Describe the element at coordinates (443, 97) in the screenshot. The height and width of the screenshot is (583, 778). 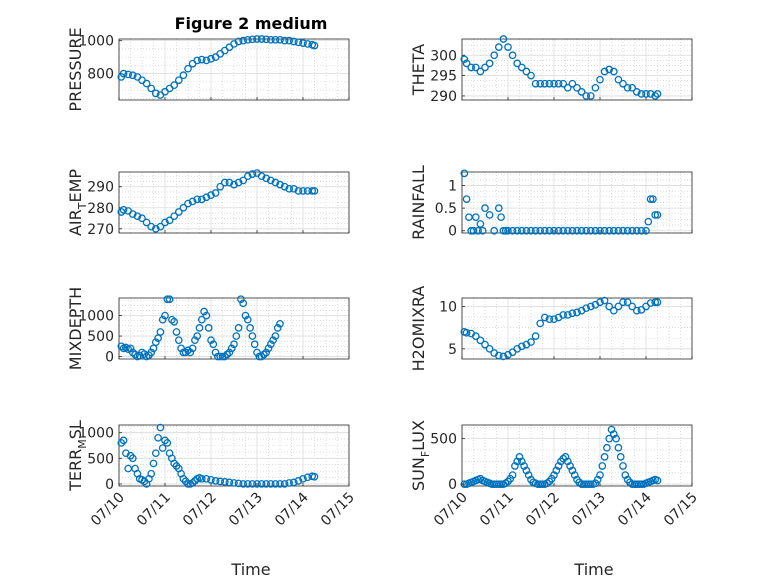
I see `y-tick-label: 290` at that location.